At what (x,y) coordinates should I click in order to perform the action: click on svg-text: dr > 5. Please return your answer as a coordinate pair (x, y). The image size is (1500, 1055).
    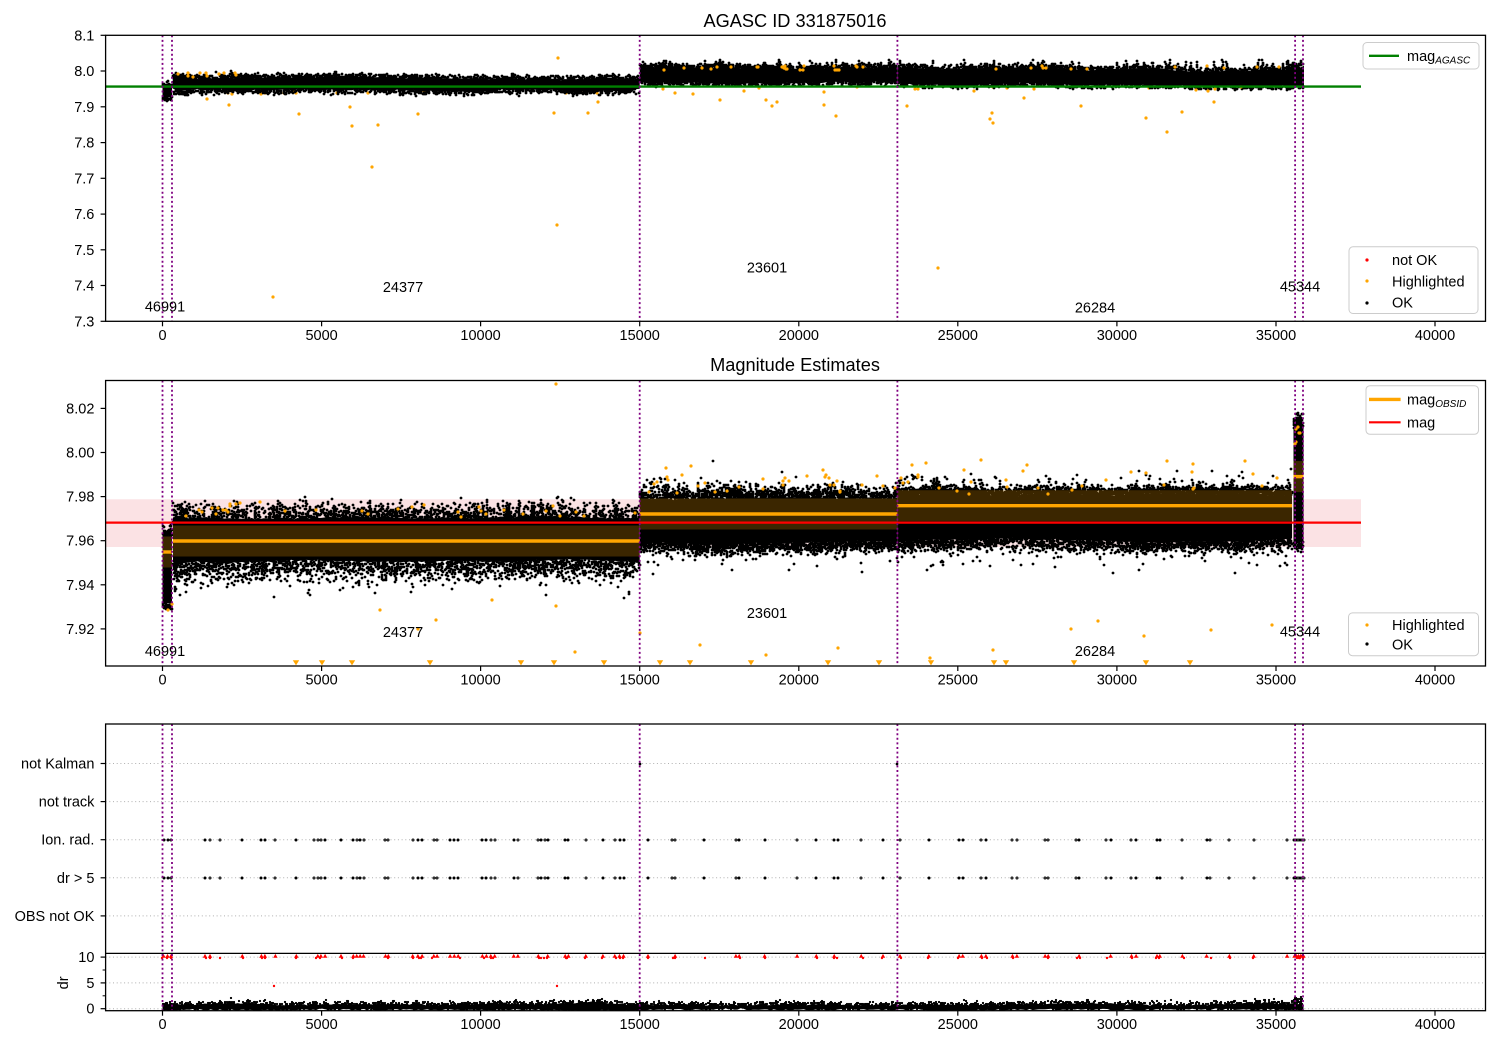
    Looking at the image, I should click on (75, 879).